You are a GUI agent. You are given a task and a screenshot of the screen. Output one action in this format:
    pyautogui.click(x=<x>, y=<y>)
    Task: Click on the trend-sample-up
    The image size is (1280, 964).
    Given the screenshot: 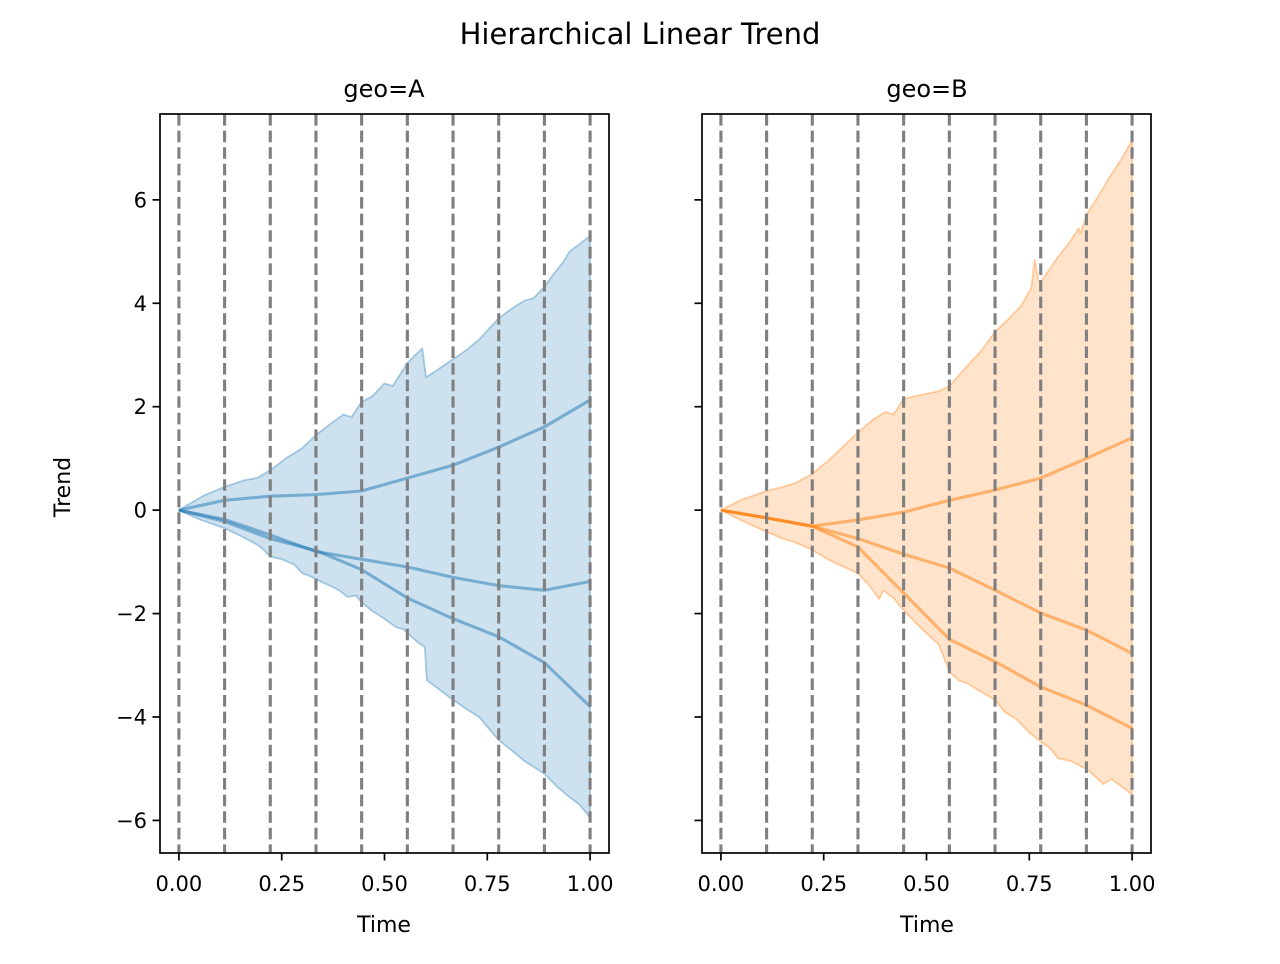 What is the action you would take?
    pyautogui.click(x=384, y=455)
    